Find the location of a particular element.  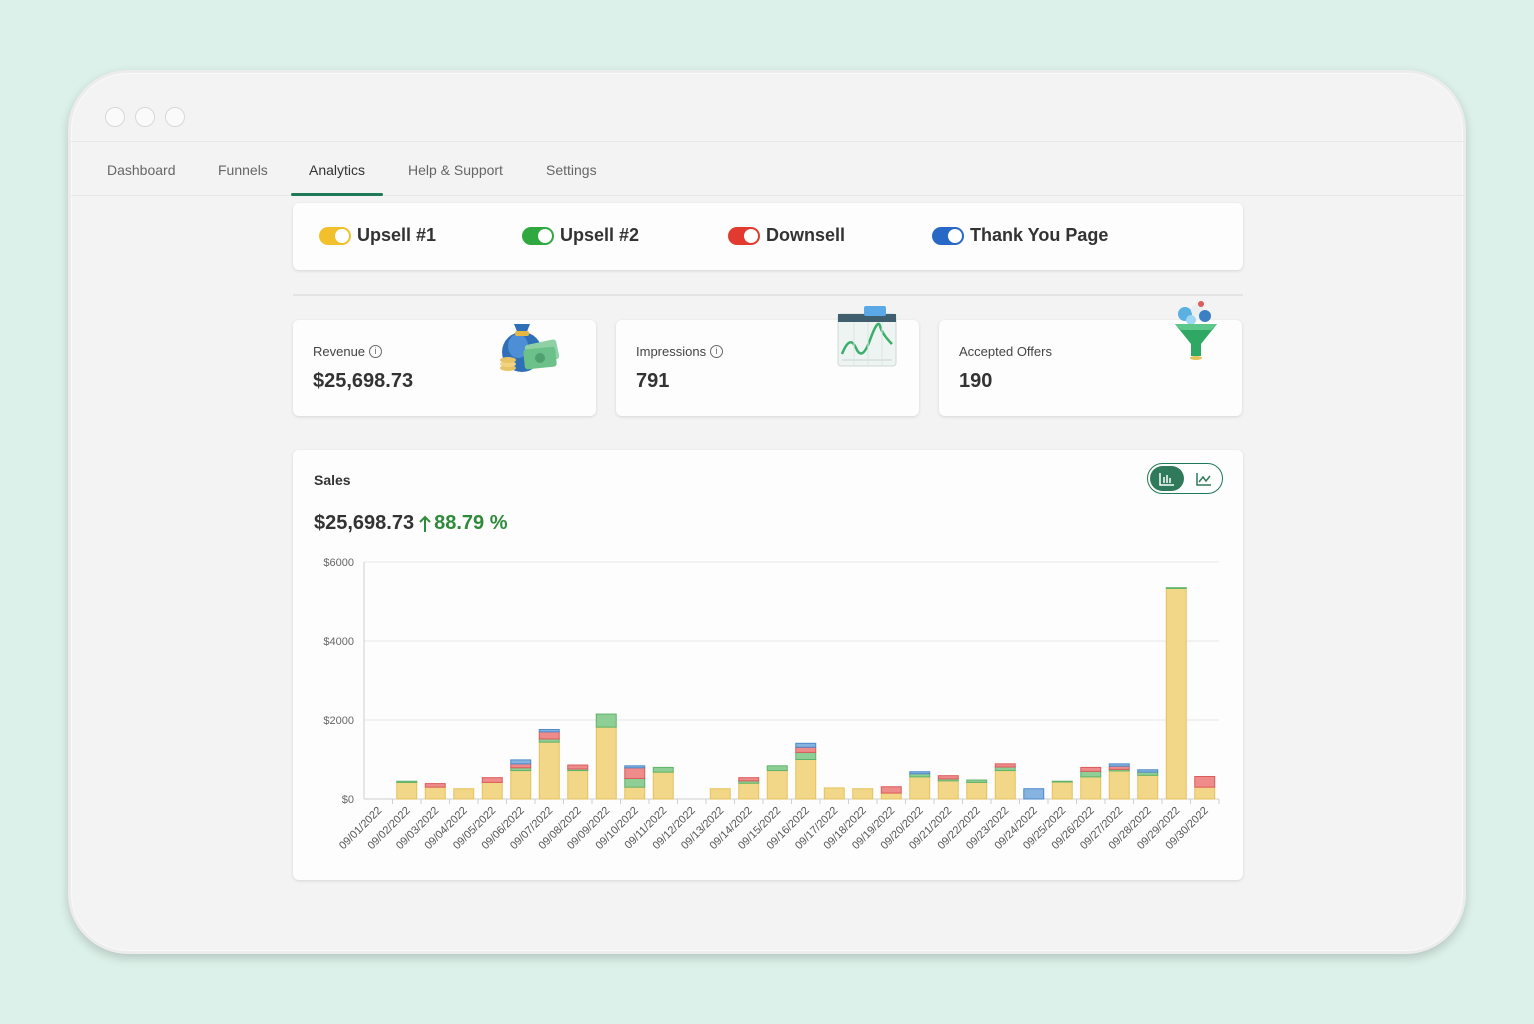

tab-dashboard: Dashboard is located at coordinates (141, 170).